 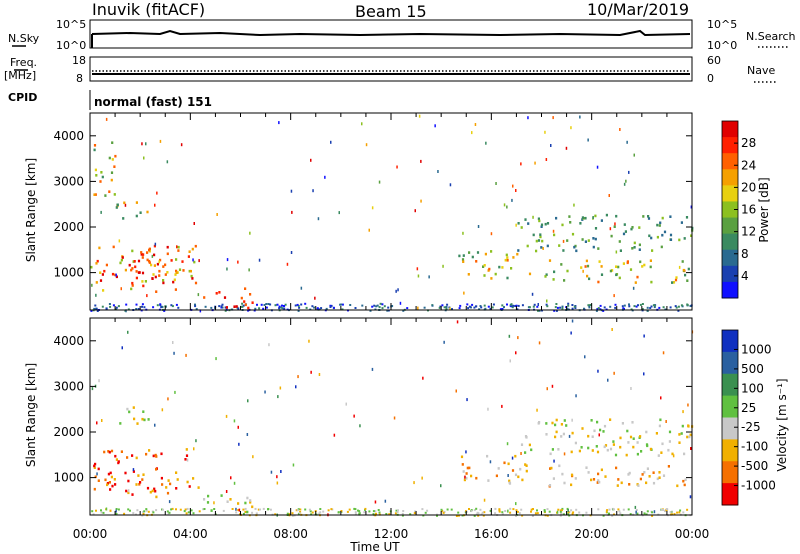 I want to click on y-tick-label: 3000, so click(x=68, y=181).